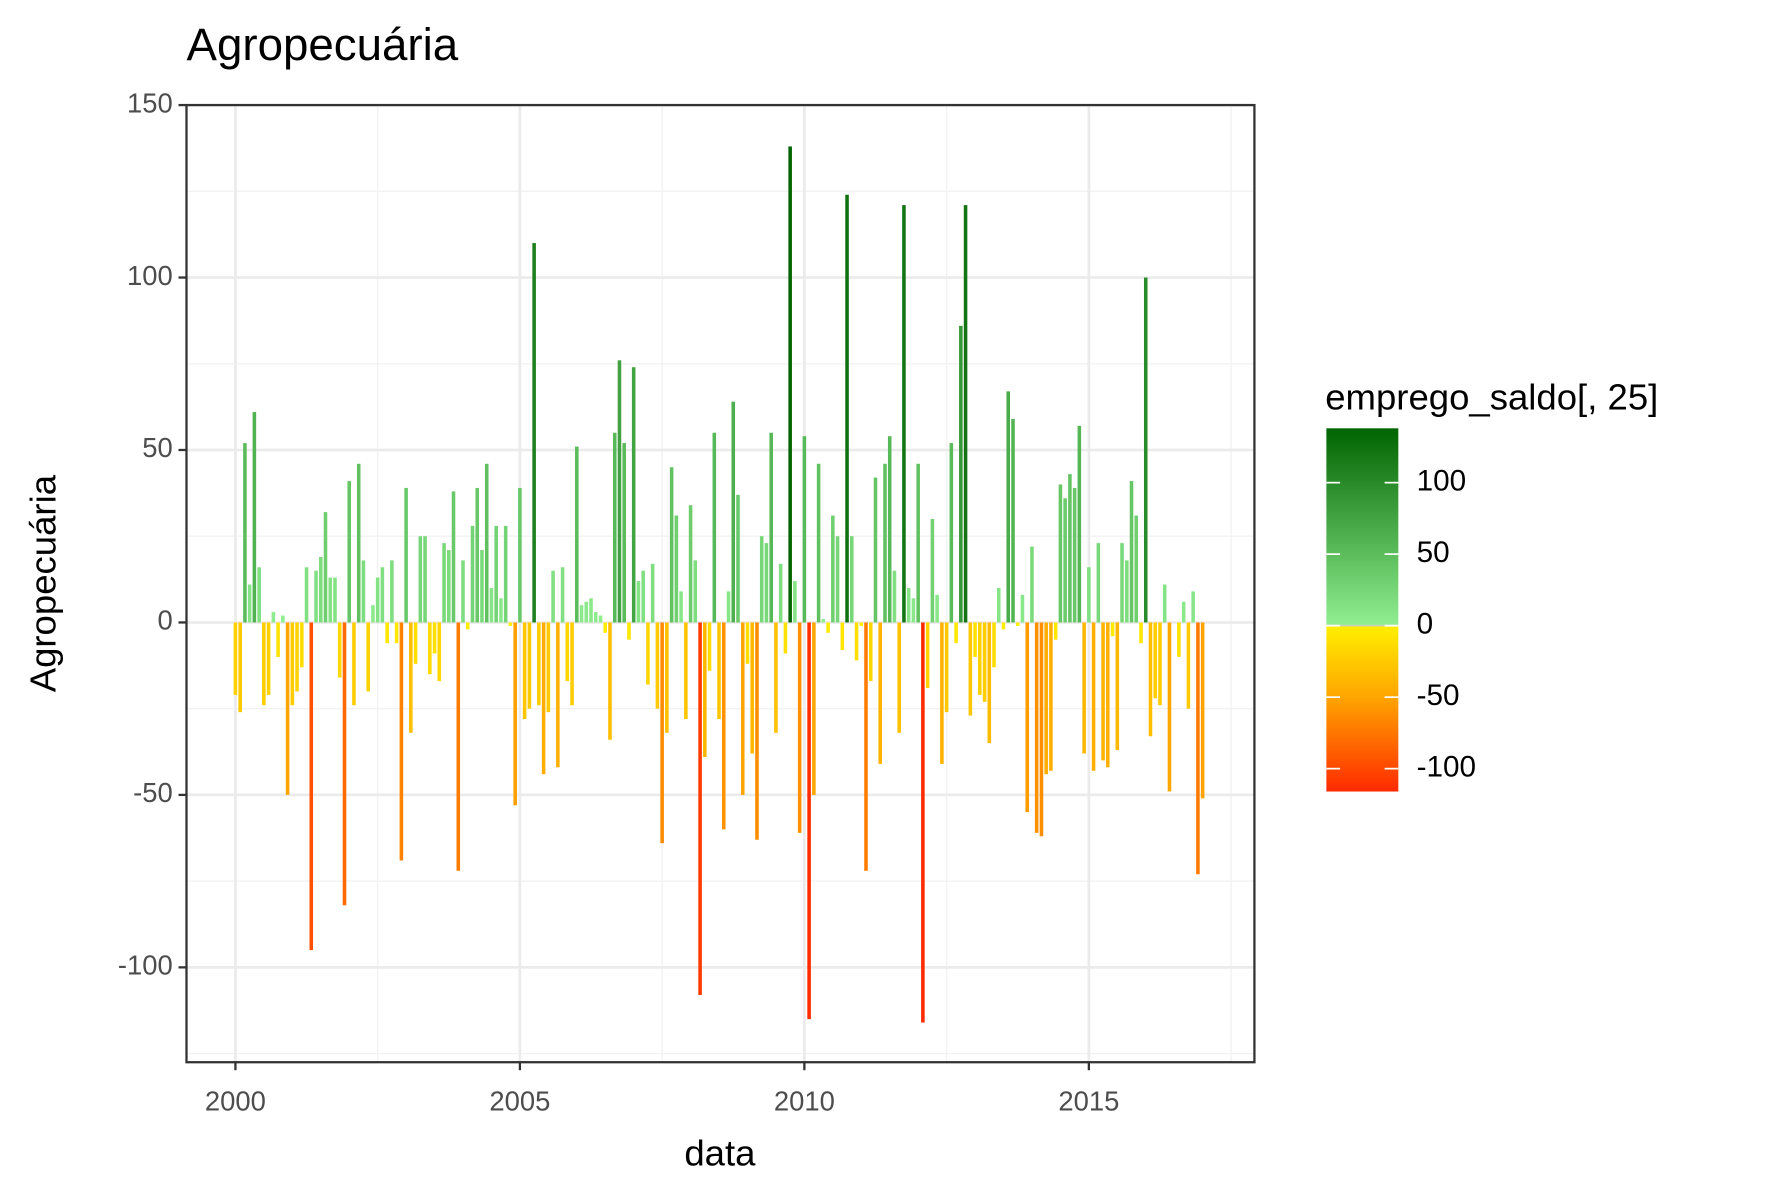 The image size is (1771, 1181). What do you see at coordinates (1433, 552) in the screenshot?
I see `legend-tick-label: 50` at bounding box center [1433, 552].